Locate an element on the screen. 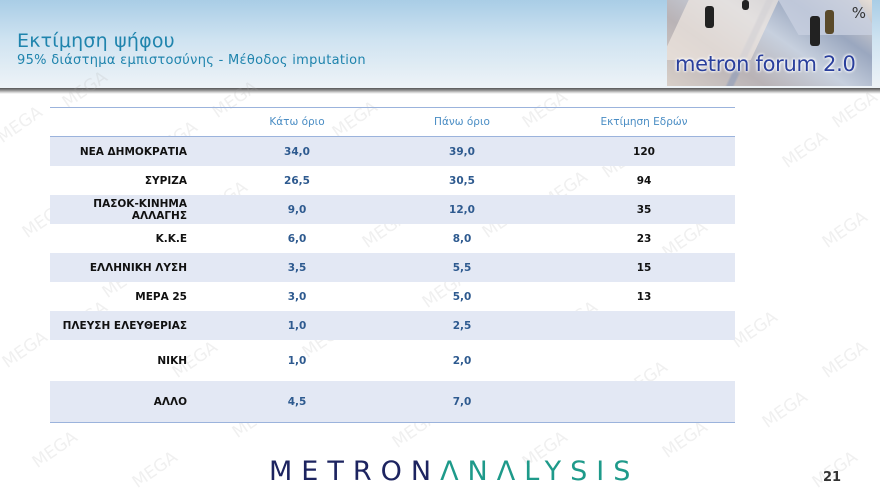 This screenshot has height=495, width=880. table-header-row: Κάτω όριο Πάνω όριο Εκτίμηση Εδρών is located at coordinates (392, 122).